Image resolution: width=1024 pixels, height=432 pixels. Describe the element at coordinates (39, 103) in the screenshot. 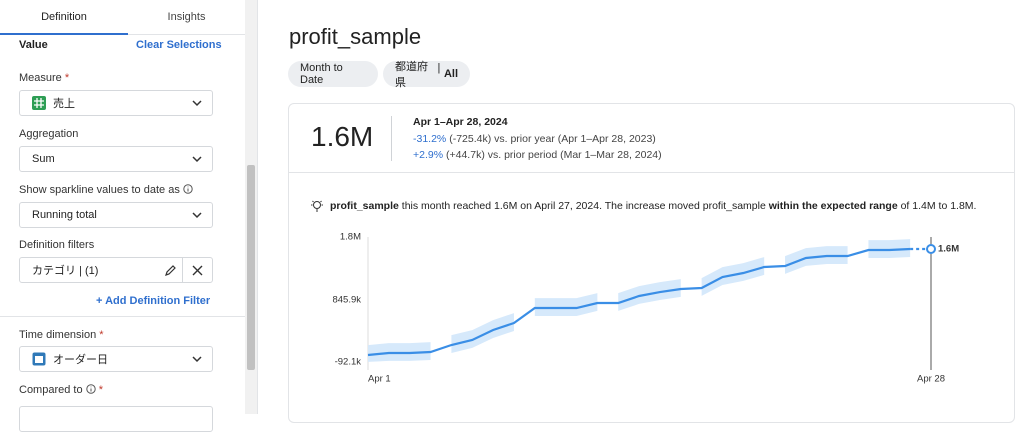

I see `sheet-icon` at that location.